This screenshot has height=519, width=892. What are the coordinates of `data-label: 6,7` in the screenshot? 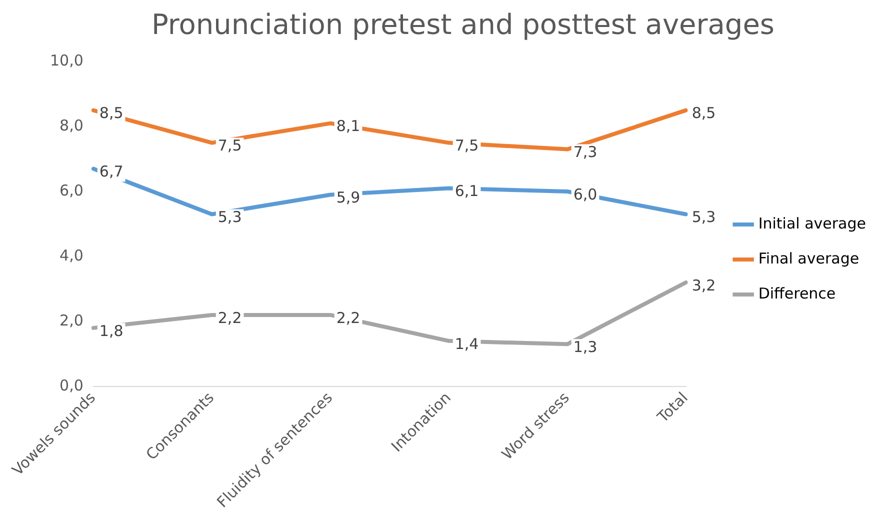 It's located at (111, 171).